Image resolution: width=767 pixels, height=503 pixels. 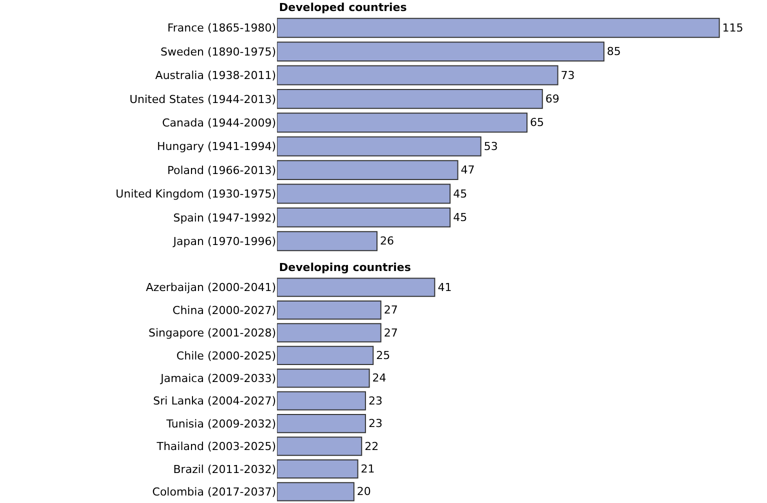 What do you see at coordinates (387, 241) in the screenshot?
I see `data-label: 26` at bounding box center [387, 241].